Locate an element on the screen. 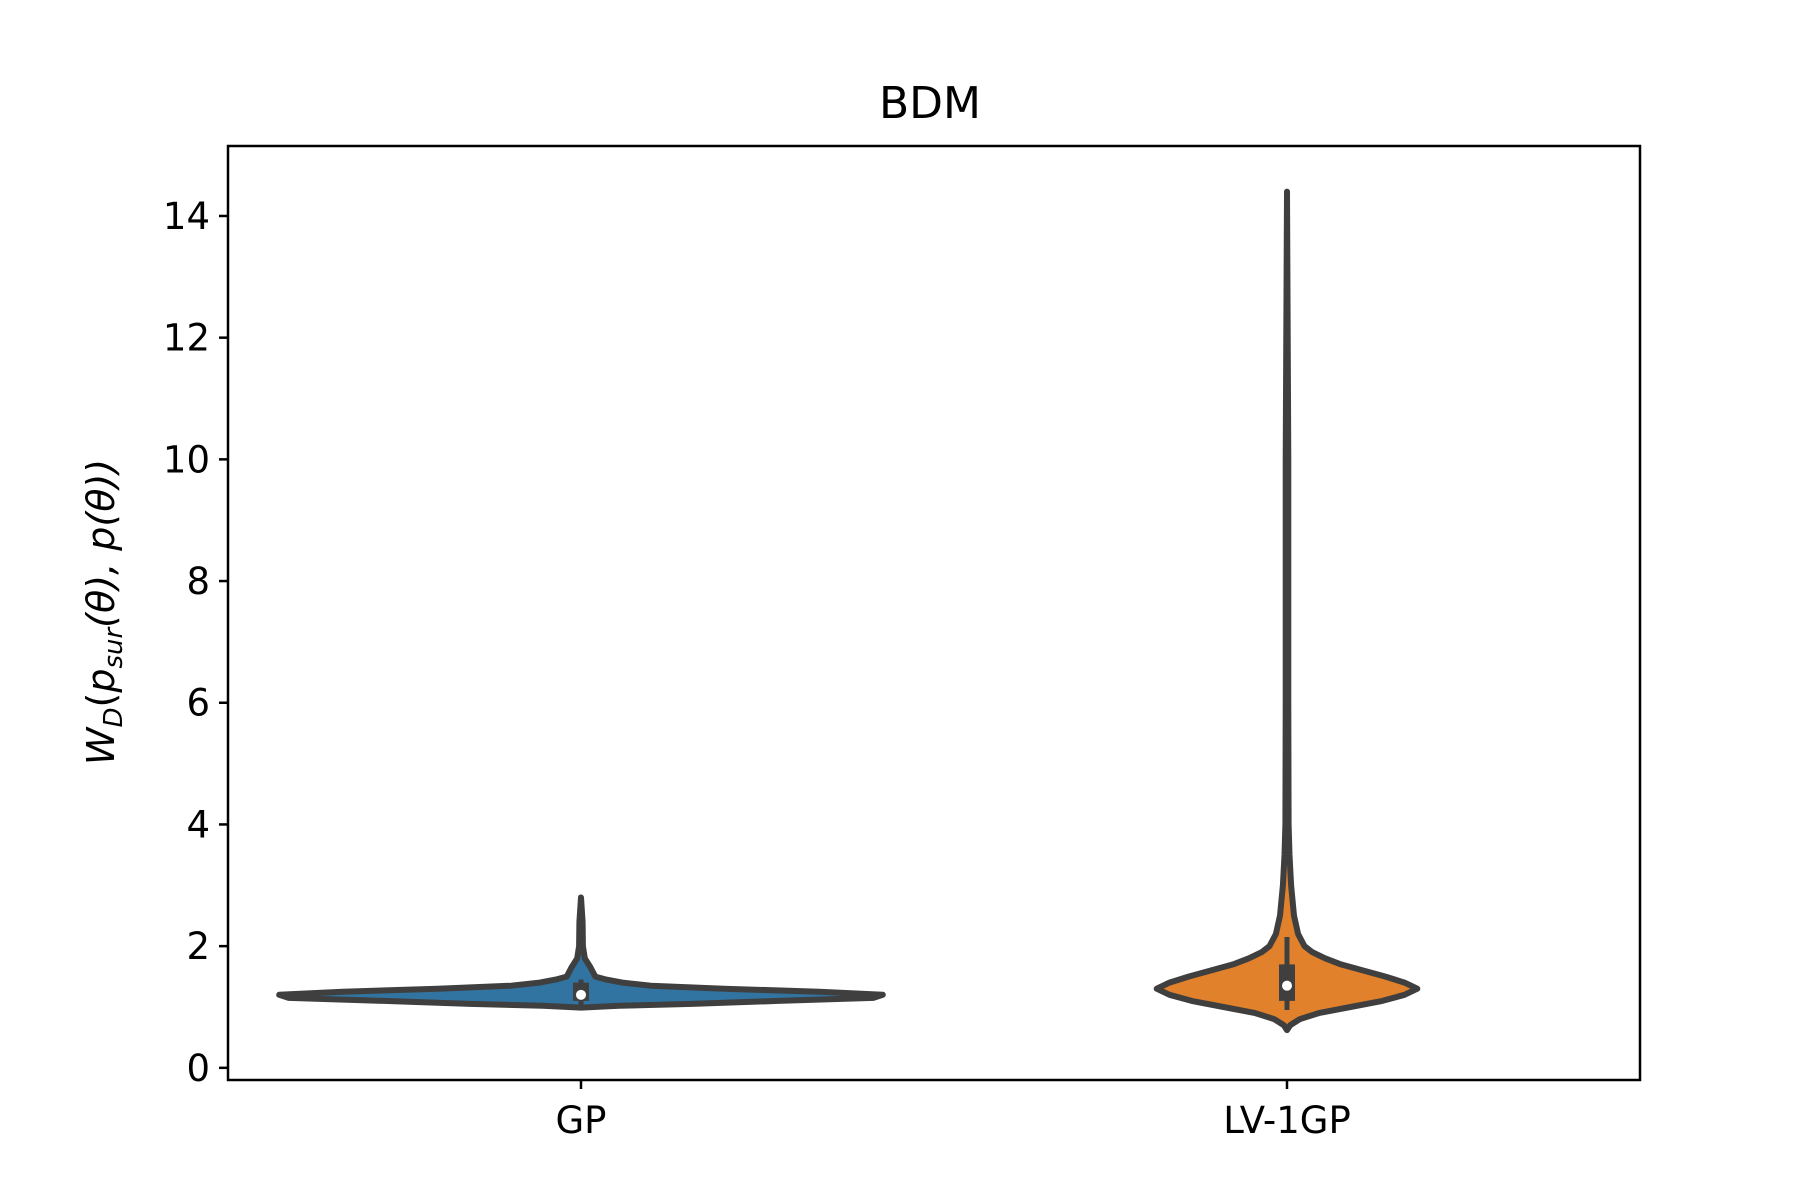 This screenshot has height=1200, width=1800. y-tick-label: 14 is located at coordinates (186, 216).